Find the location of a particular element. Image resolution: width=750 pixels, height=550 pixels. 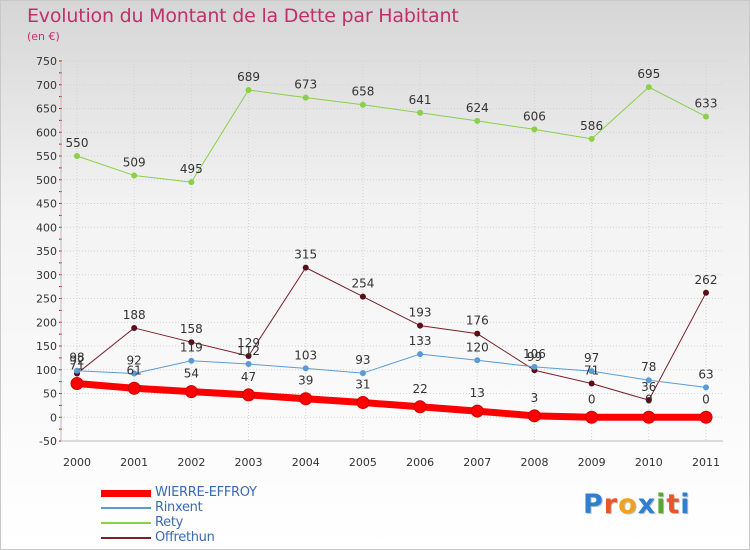

x-tick-label: 2001 is located at coordinates (134, 462).